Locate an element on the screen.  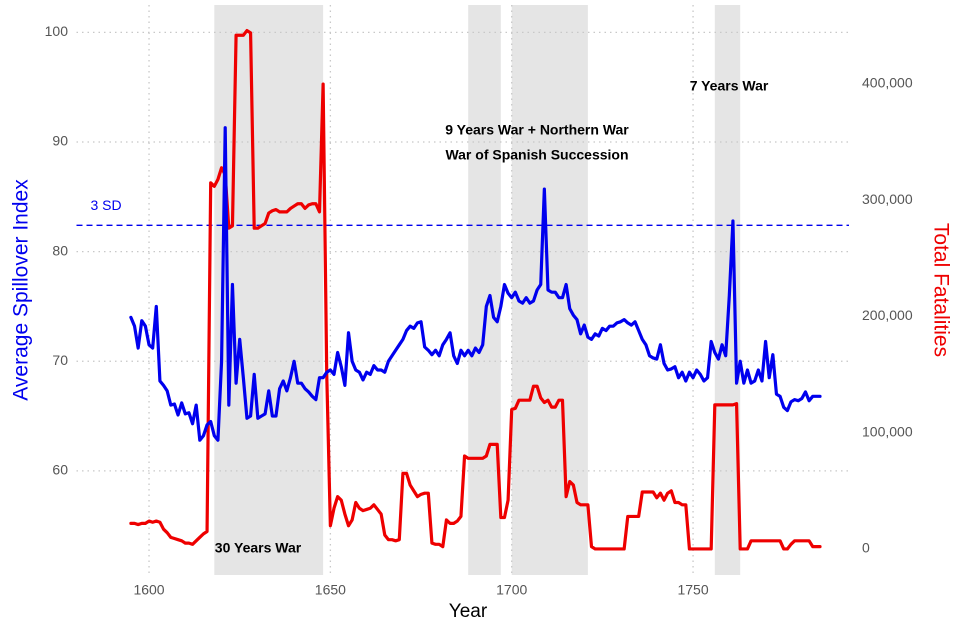
y-tick-label: 60 is located at coordinates (60, 470).